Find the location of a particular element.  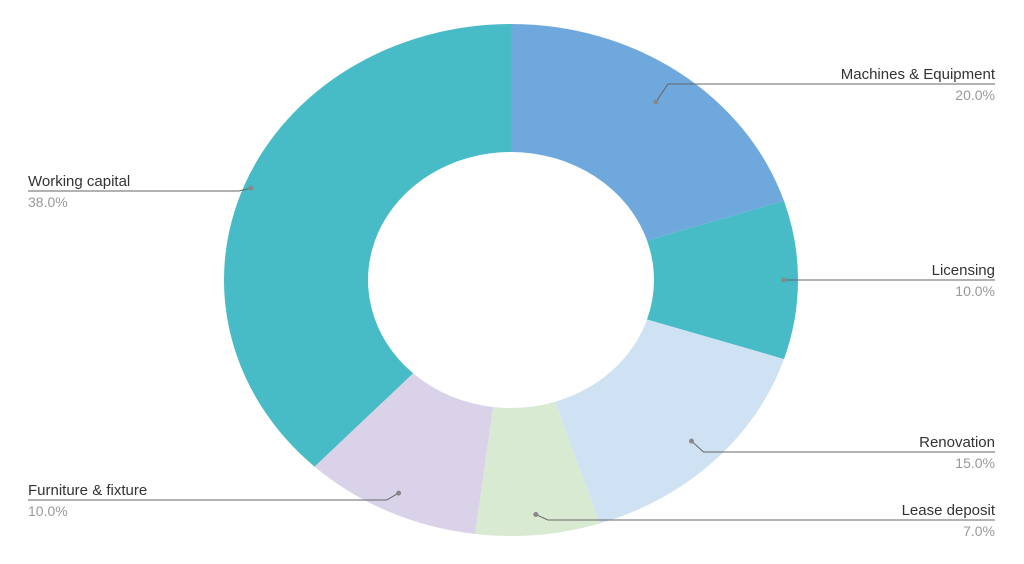

slice-label: Machines & Equipment is located at coordinates (918, 74).